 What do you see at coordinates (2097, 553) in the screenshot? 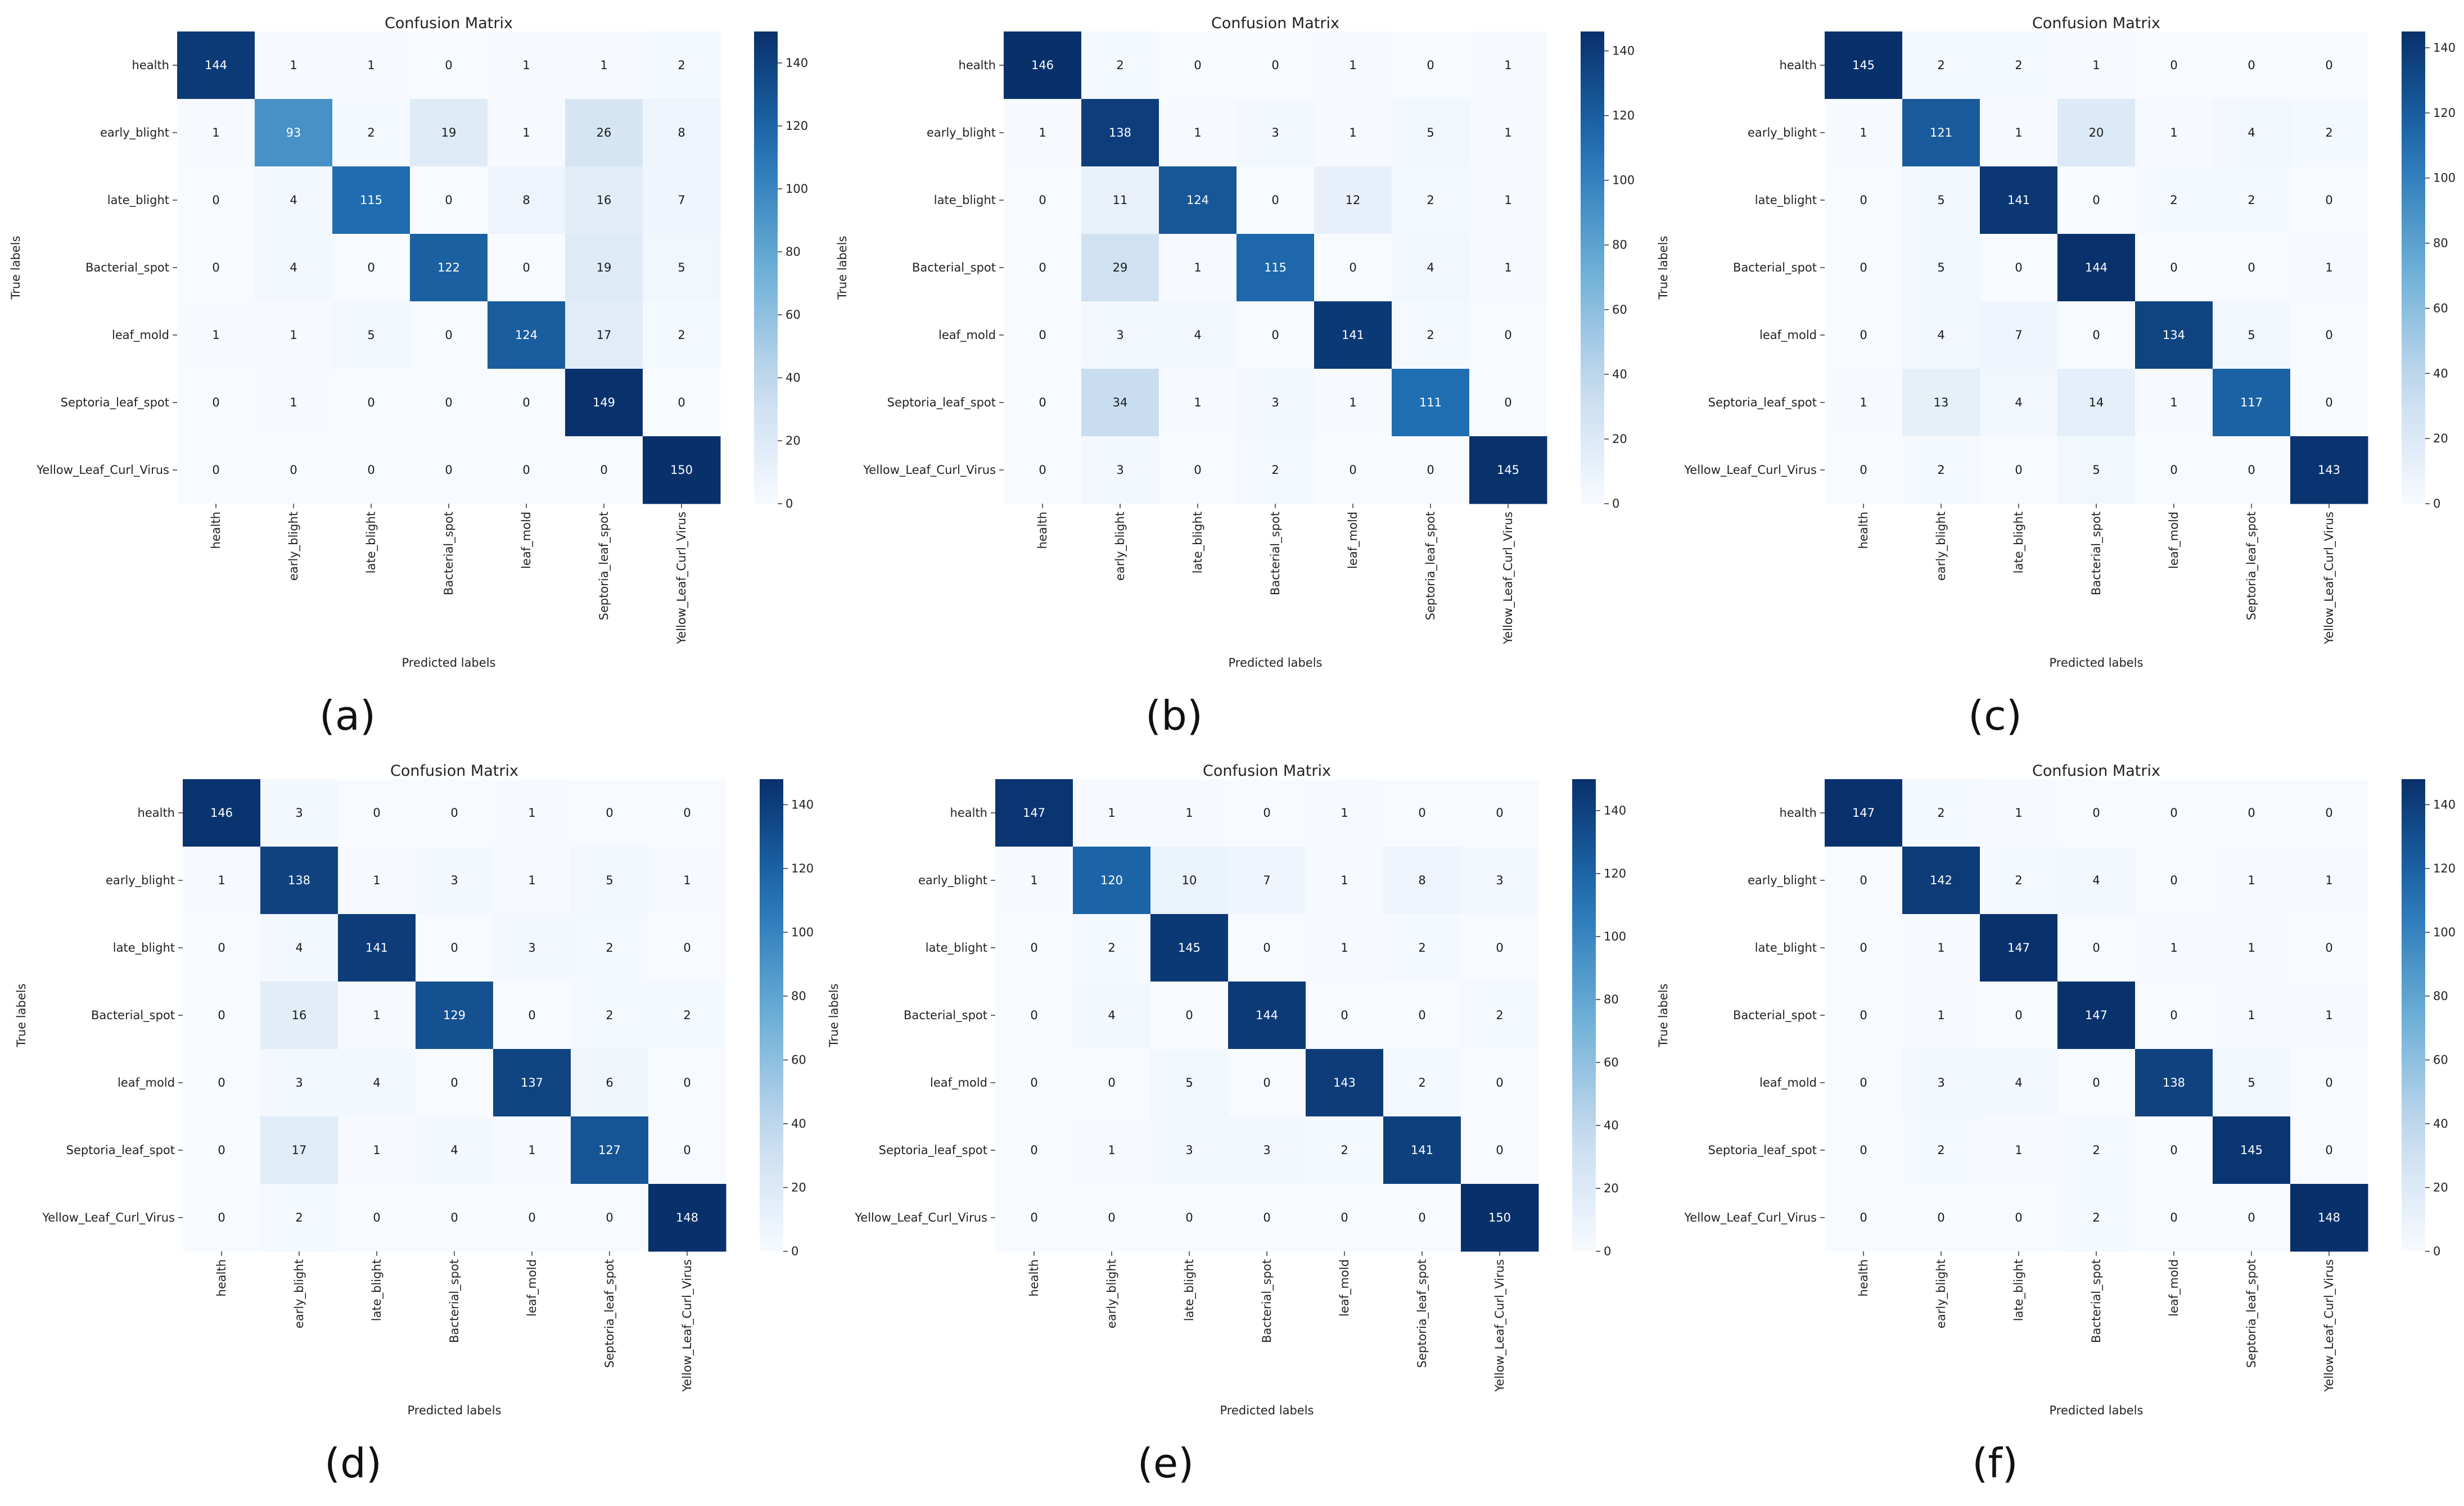
I see `x-tick-label: Bacterial_spot` at bounding box center [2097, 553].